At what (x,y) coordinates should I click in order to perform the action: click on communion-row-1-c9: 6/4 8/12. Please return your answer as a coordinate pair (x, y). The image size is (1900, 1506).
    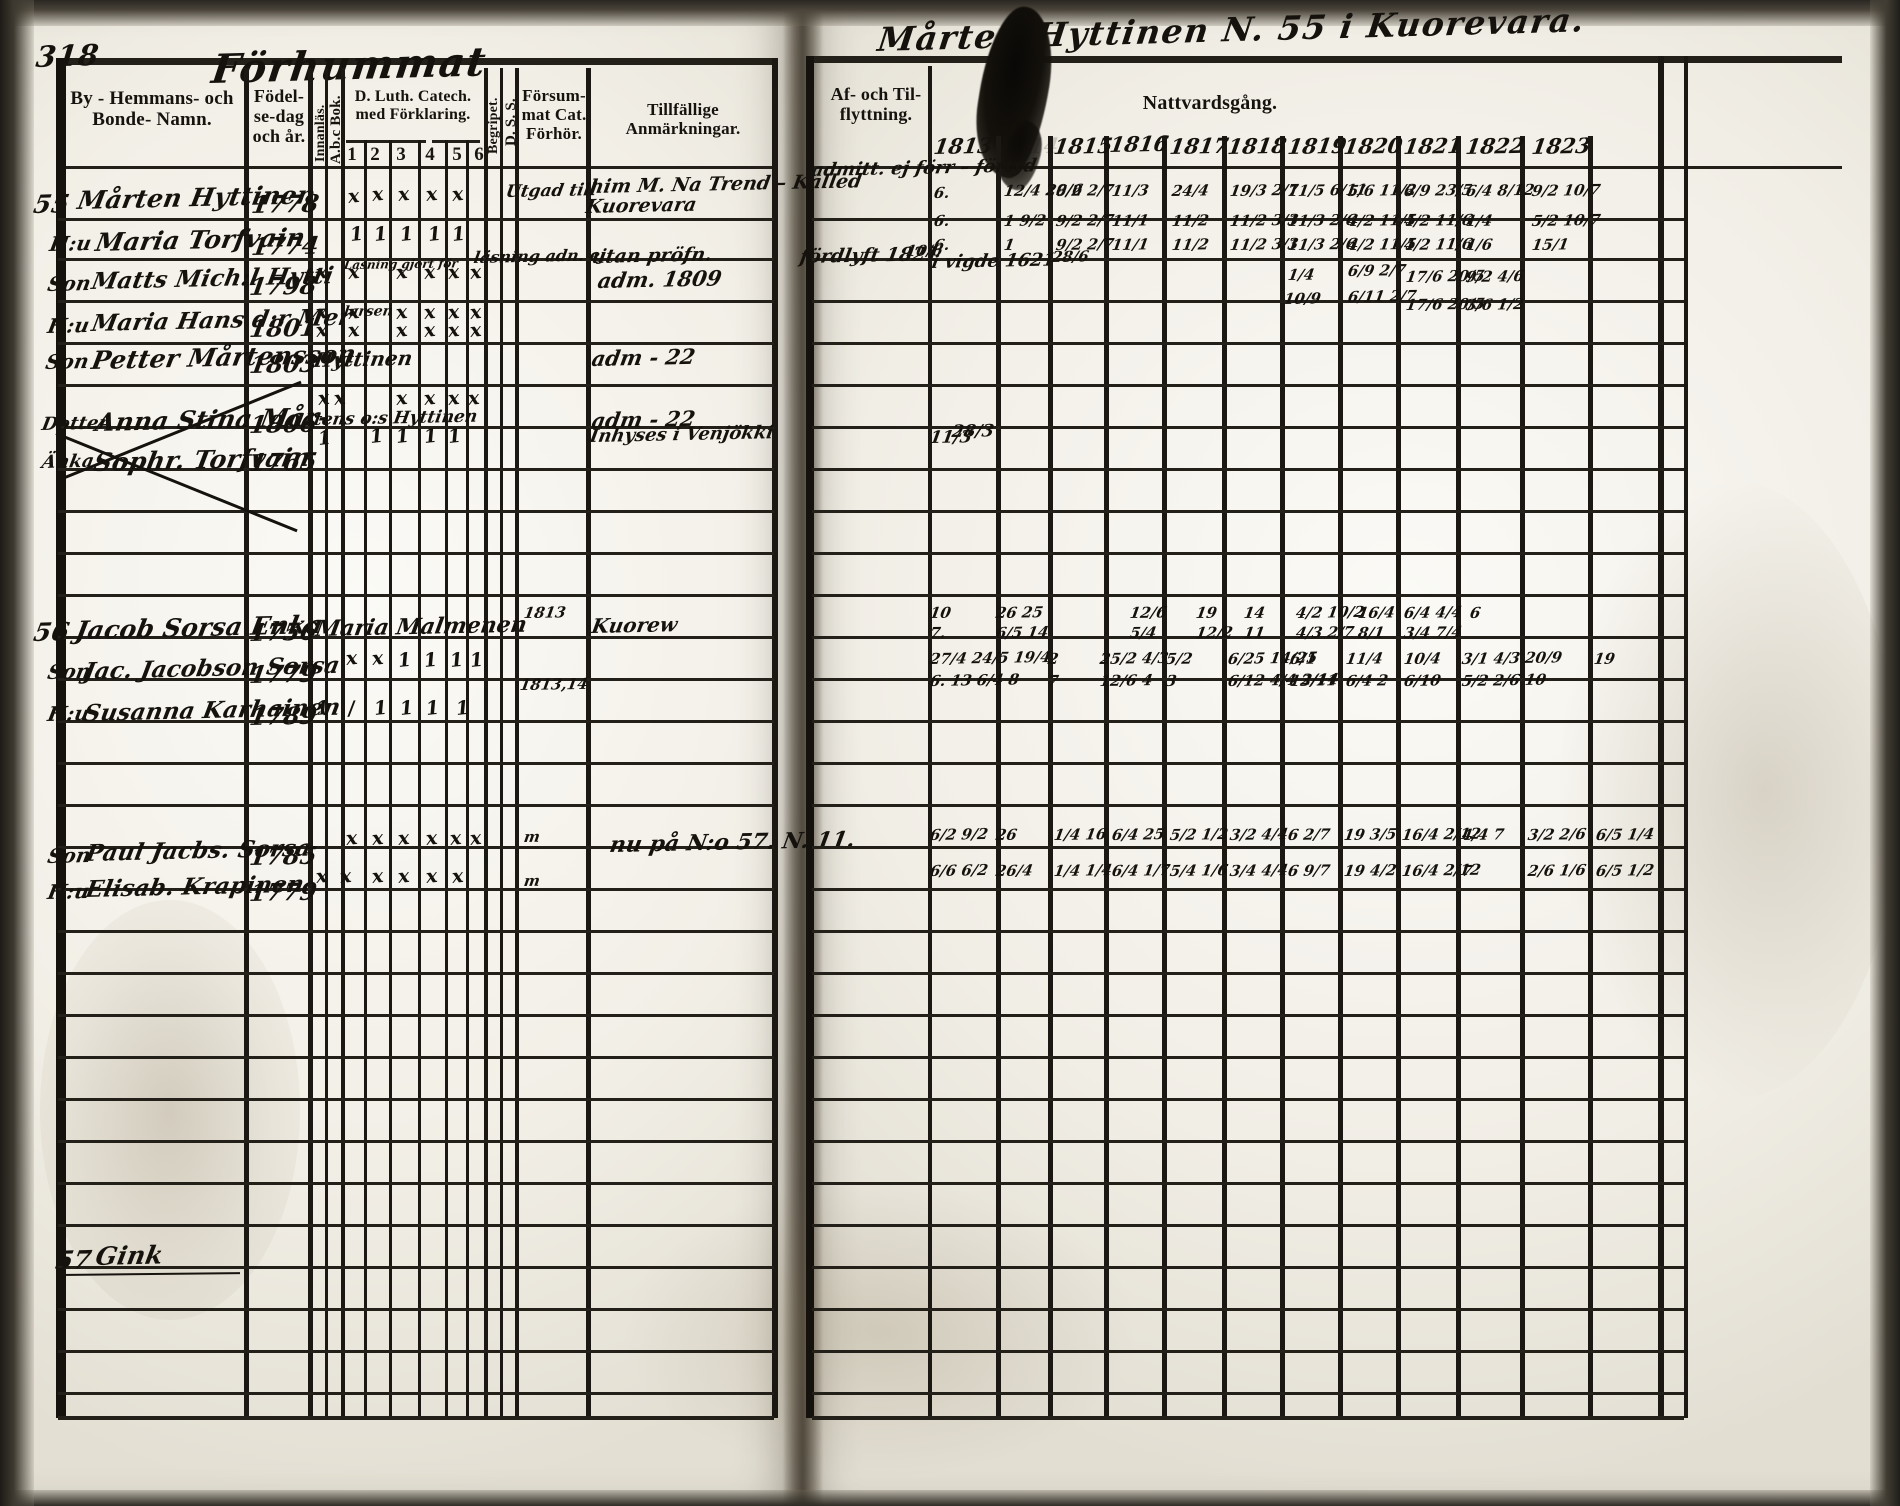
    Looking at the image, I should click on (1500, 190).